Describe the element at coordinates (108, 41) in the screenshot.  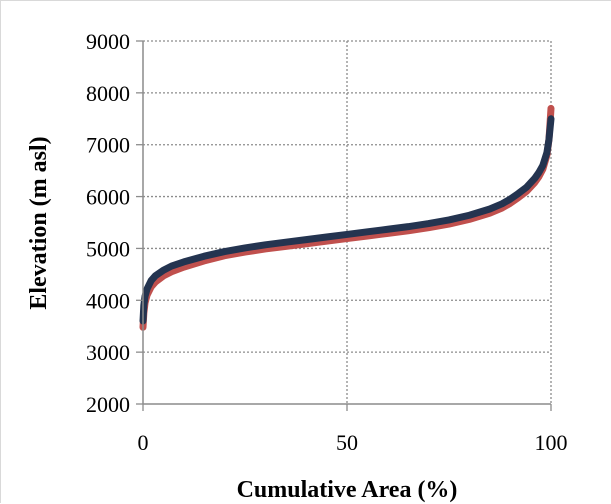
I see `y-tick-label: 9000` at that location.